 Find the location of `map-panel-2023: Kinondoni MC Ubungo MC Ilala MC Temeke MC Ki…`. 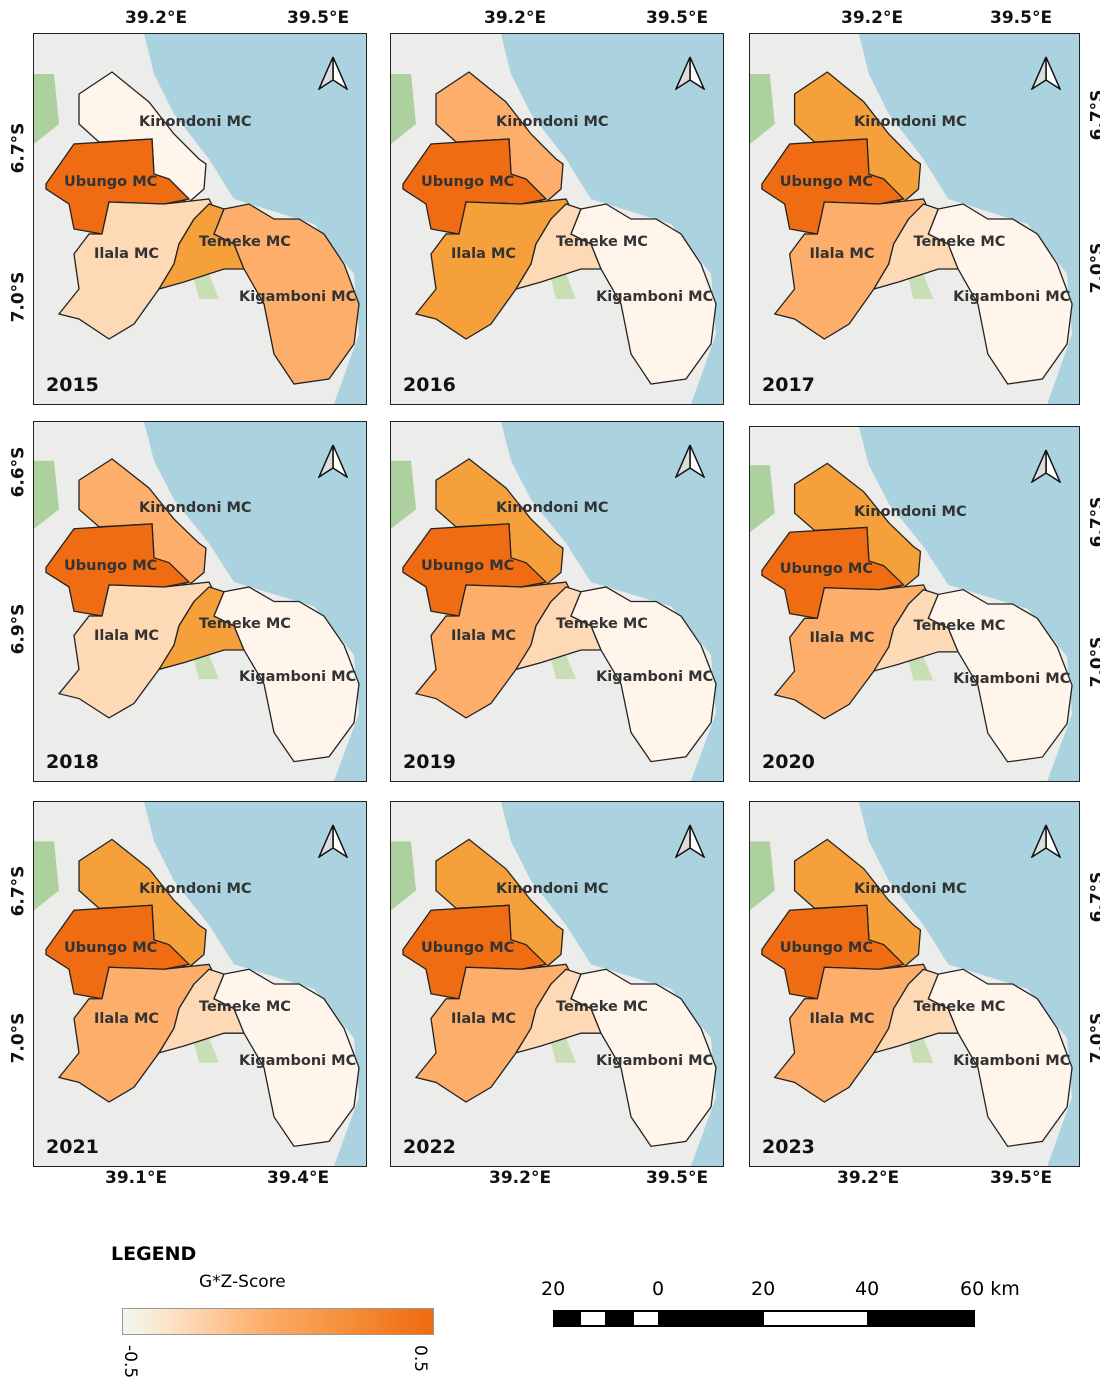

map-panel-2023: Kinondoni MC Ubungo MC Ilala MC Temeke MC Ki… is located at coordinates (914, 984).